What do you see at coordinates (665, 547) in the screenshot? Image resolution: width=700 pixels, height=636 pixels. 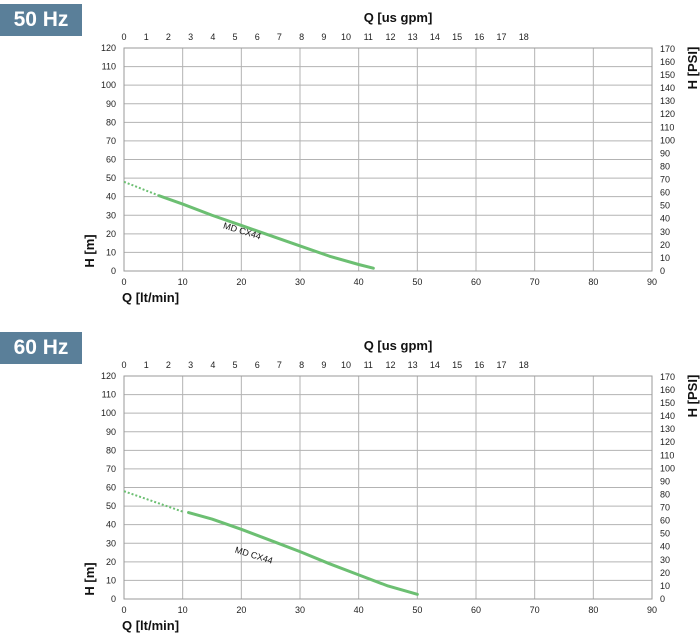 I see `y-right-tick-label: 40` at bounding box center [665, 547].